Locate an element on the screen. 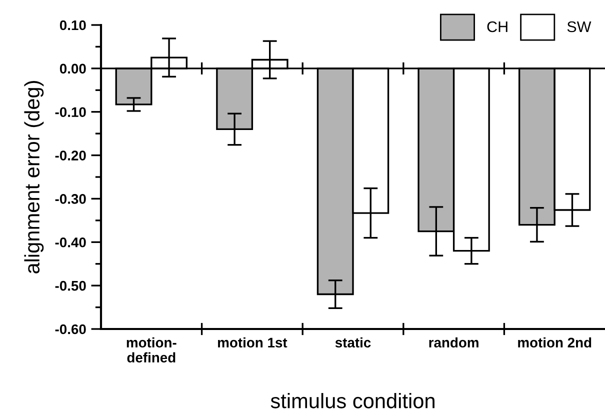 The width and height of the screenshot is (605, 416). y-tick-label: -0.60 is located at coordinates (70, 329).